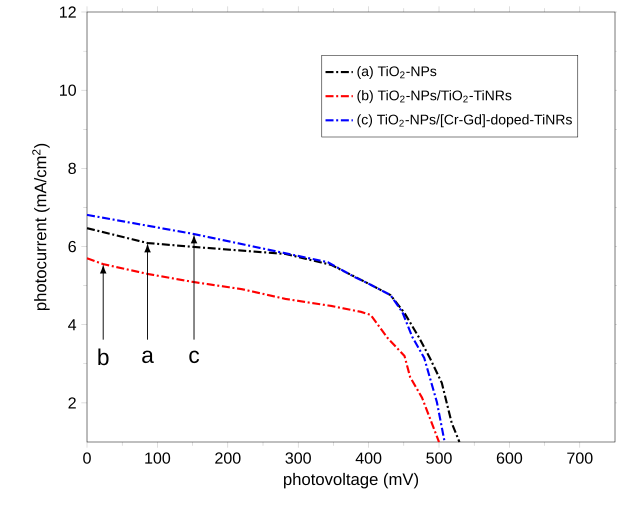 Image resolution: width=617 pixels, height=511 pixels. What do you see at coordinates (41, 227) in the screenshot?
I see `y-axis-title: photocurrent (mA/cm$^{2}$)` at bounding box center [41, 227].